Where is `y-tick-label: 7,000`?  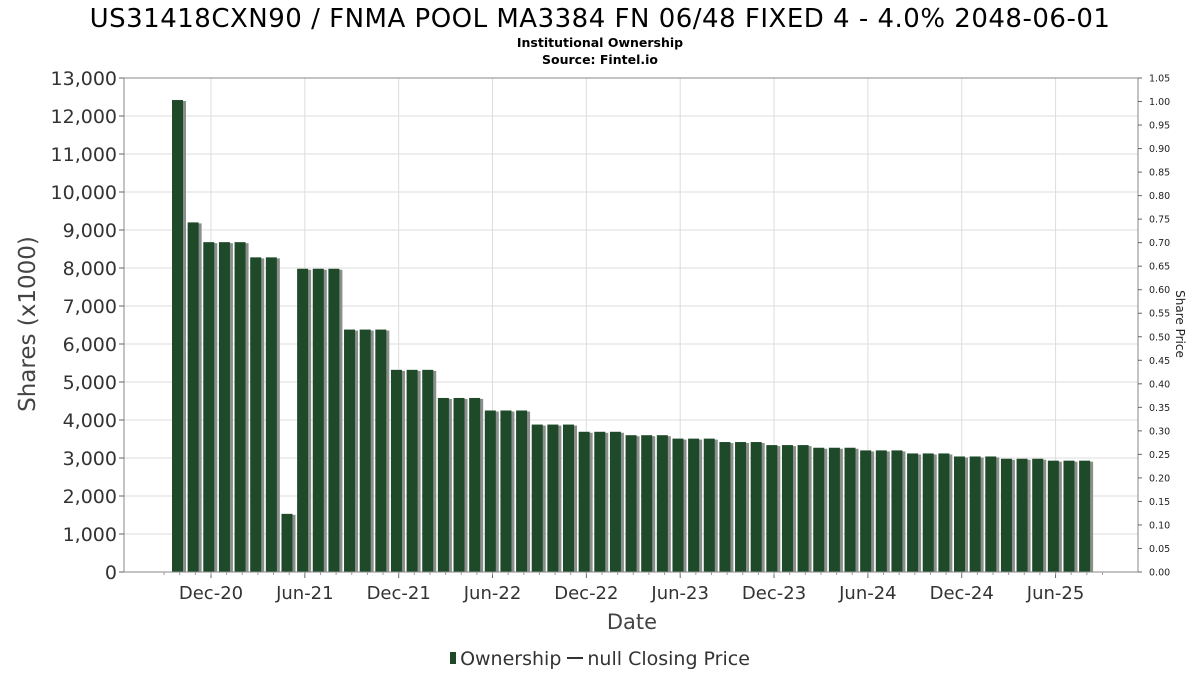 y-tick-label: 7,000 is located at coordinates (90, 307).